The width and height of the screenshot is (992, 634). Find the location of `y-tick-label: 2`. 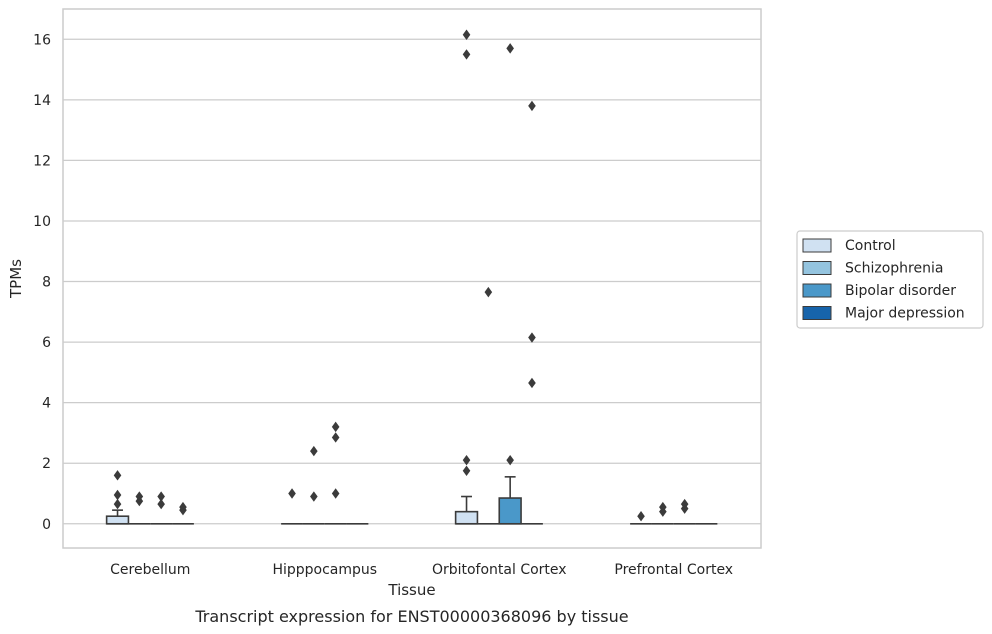

y-tick-label: 2 is located at coordinates (46, 464).